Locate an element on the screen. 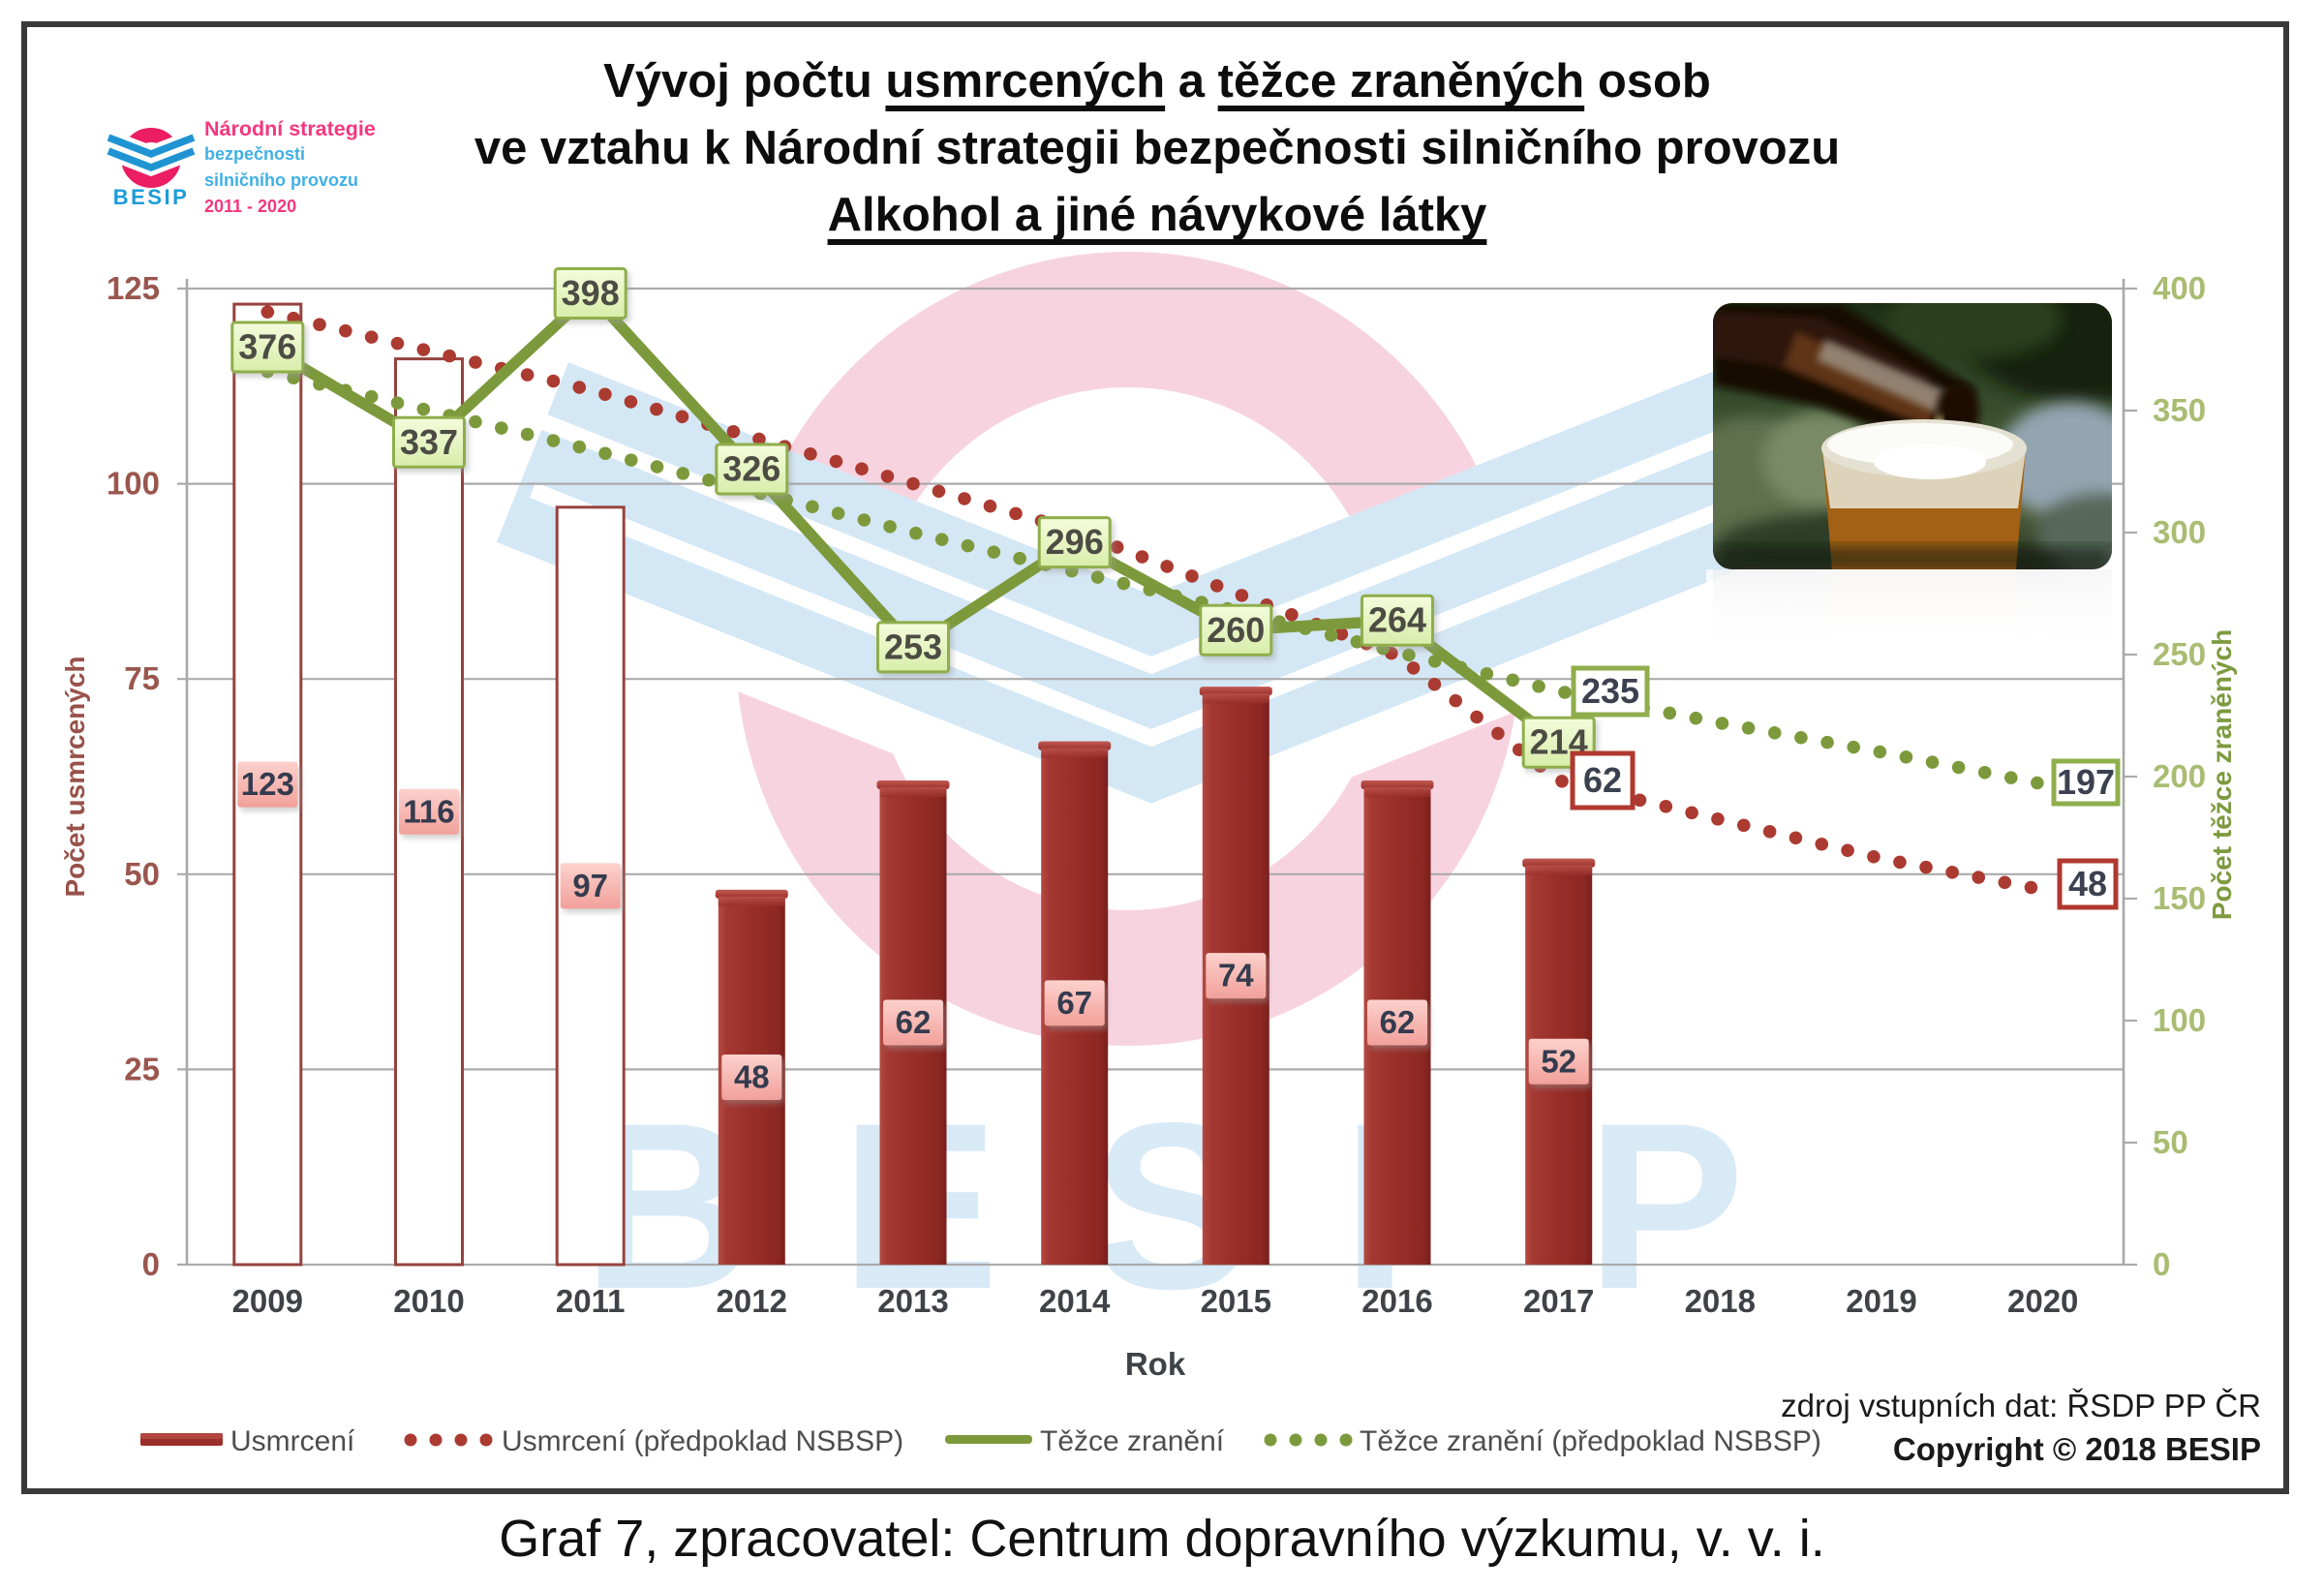 The height and width of the screenshot is (1590, 2324). svg-text: 52 is located at coordinates (1558, 1061).